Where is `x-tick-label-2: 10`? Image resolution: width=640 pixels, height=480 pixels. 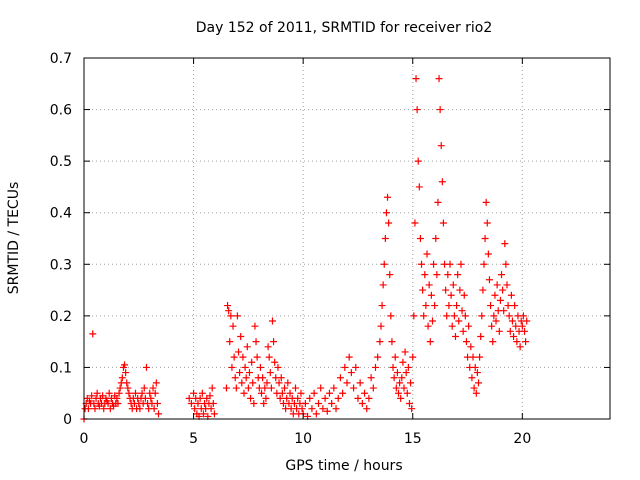
x-tick-label-2: 10 is located at coordinates (303, 439).